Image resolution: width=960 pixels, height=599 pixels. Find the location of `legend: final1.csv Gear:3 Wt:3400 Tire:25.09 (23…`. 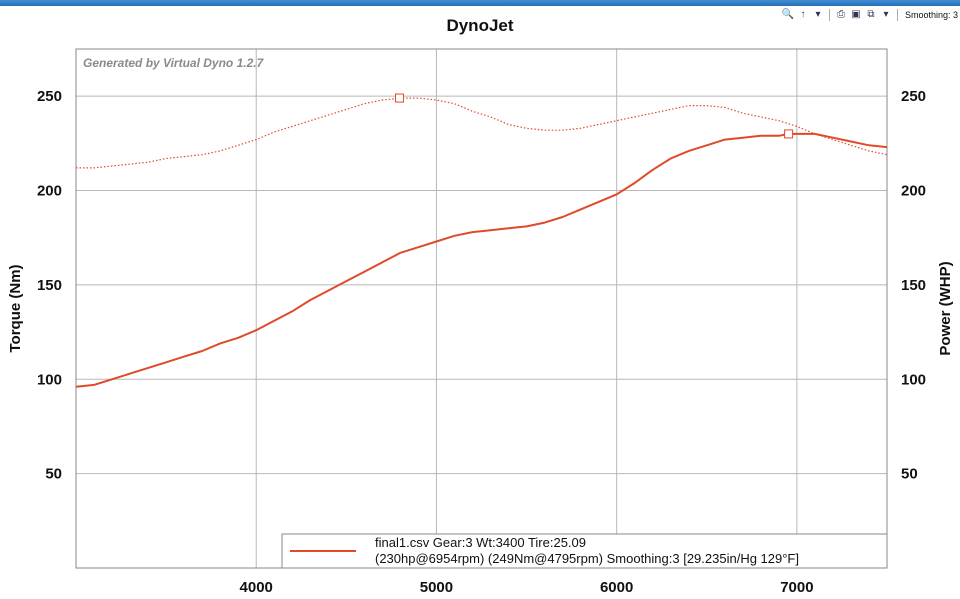

legend: final1.csv Gear:3 Wt:3400 Tire:25.09 (23… is located at coordinates (584, 551).